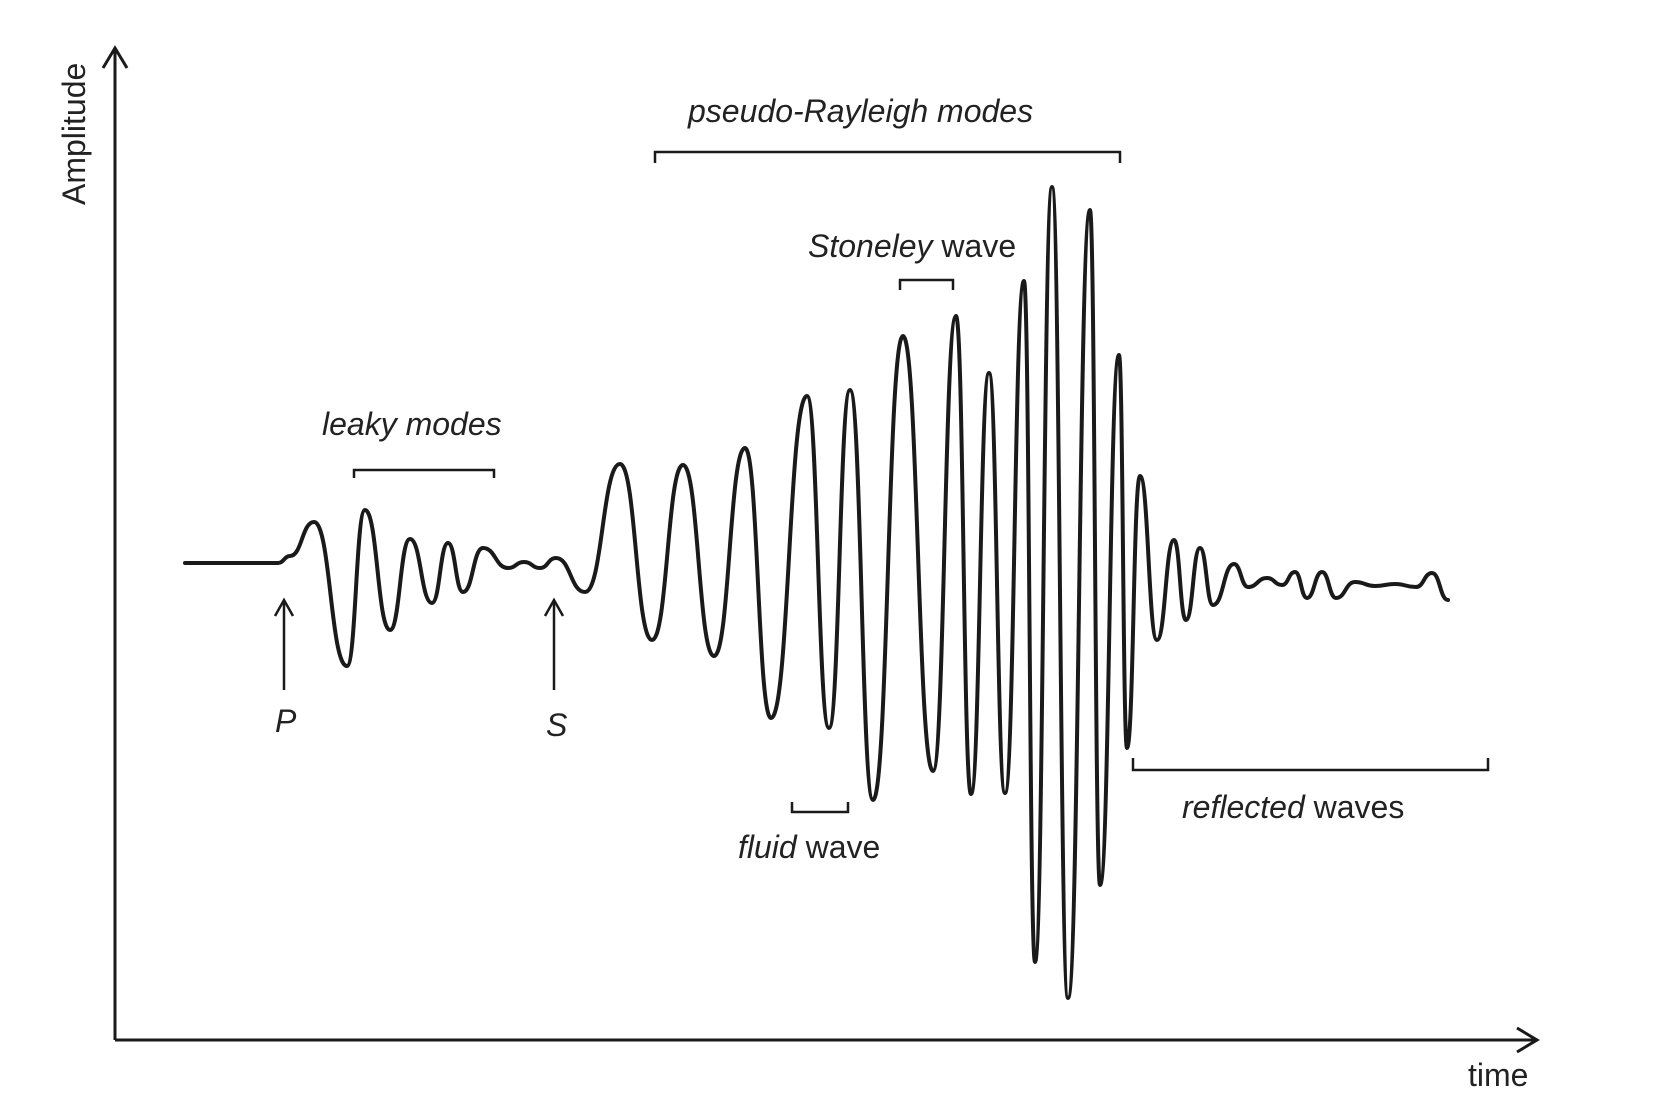  What do you see at coordinates (860, 111) in the screenshot?
I see `pseudo-rayleigh-label: pseudo-Rayleigh modes` at bounding box center [860, 111].